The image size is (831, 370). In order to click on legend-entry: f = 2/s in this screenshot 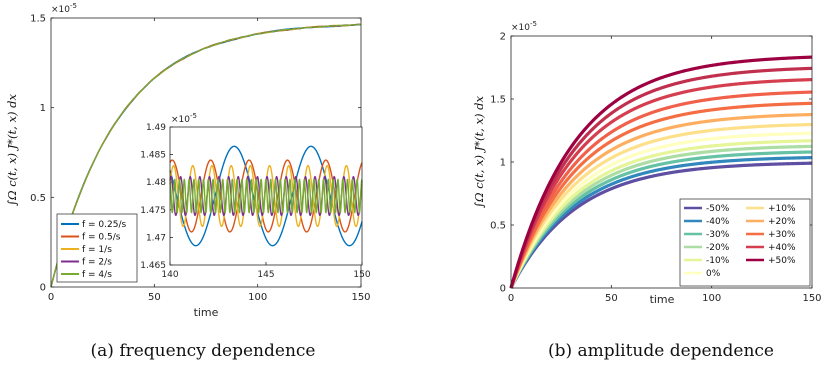, I will do `click(97, 263)`.